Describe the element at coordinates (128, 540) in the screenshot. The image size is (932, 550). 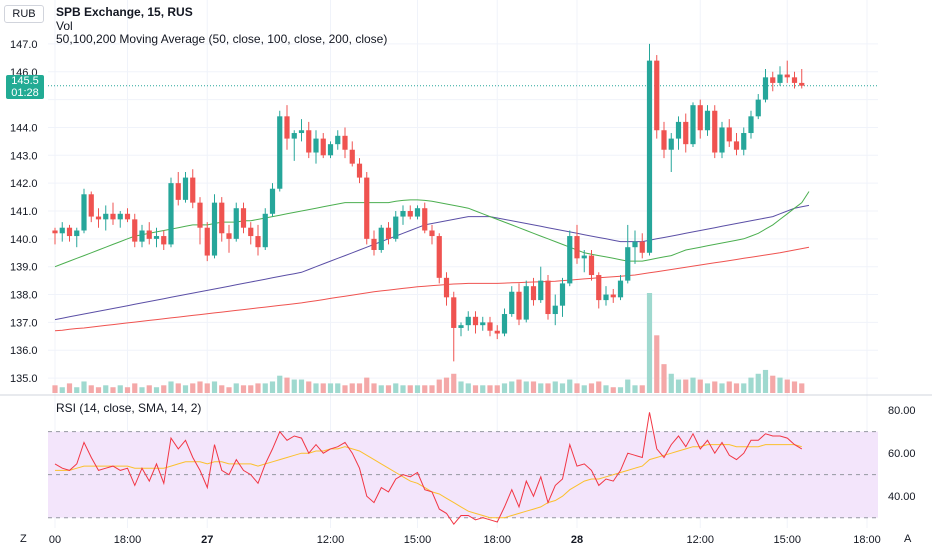
I see `time-tick-label: 18:00` at that location.